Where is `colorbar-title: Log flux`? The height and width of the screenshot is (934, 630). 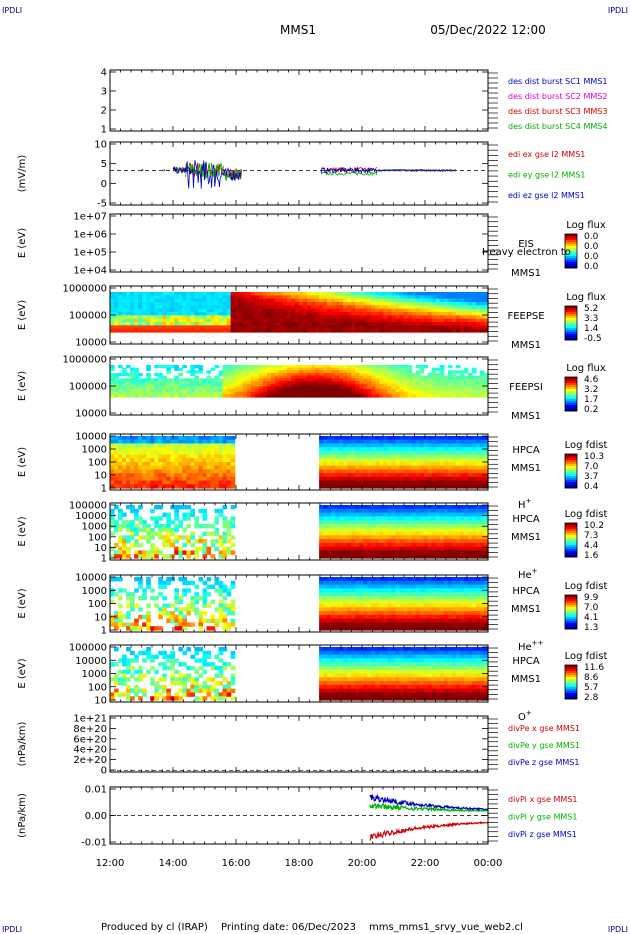
colorbar-title: Log flux is located at coordinates (586, 368).